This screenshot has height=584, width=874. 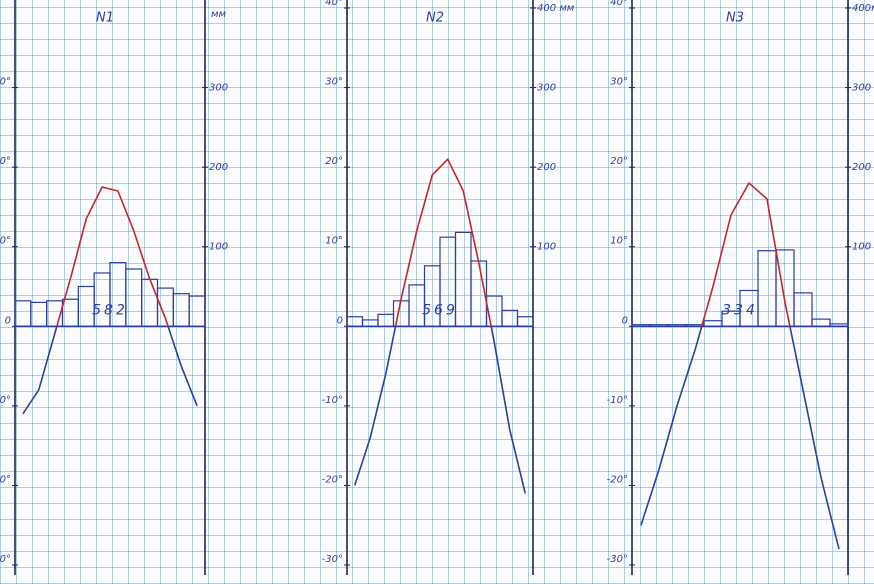 I want to click on chart-title: N2, so click(x=435, y=18).